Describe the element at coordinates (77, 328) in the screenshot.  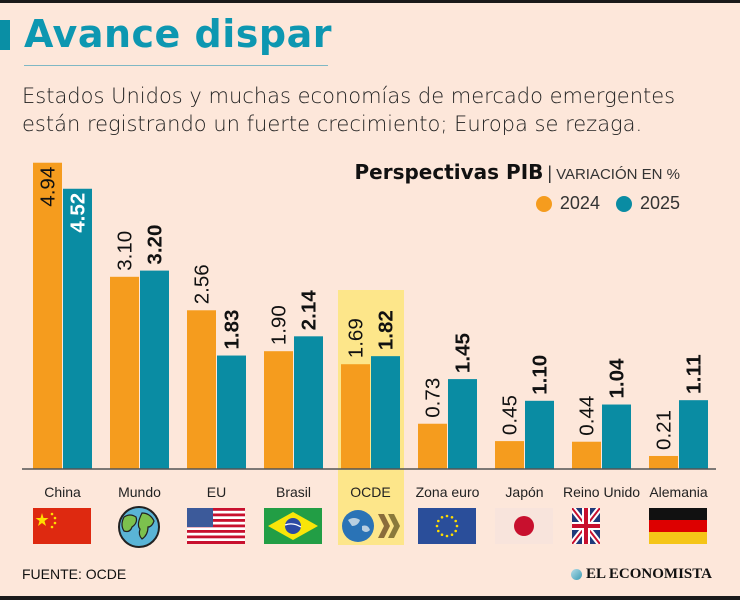
I see `bar-2025-china` at that location.